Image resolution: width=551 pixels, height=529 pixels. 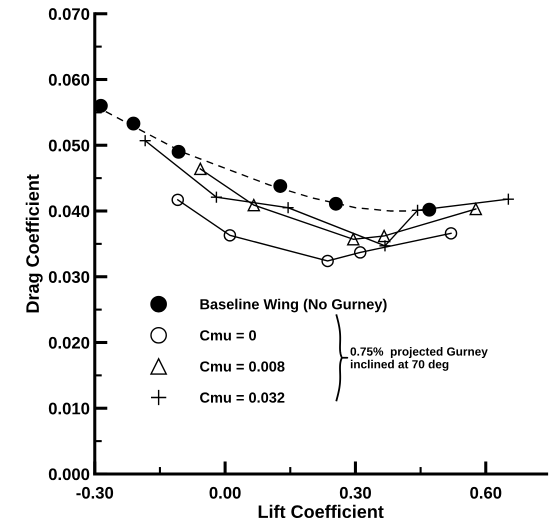 I want to click on x-tick-label: 0.30, so click(x=355, y=492).